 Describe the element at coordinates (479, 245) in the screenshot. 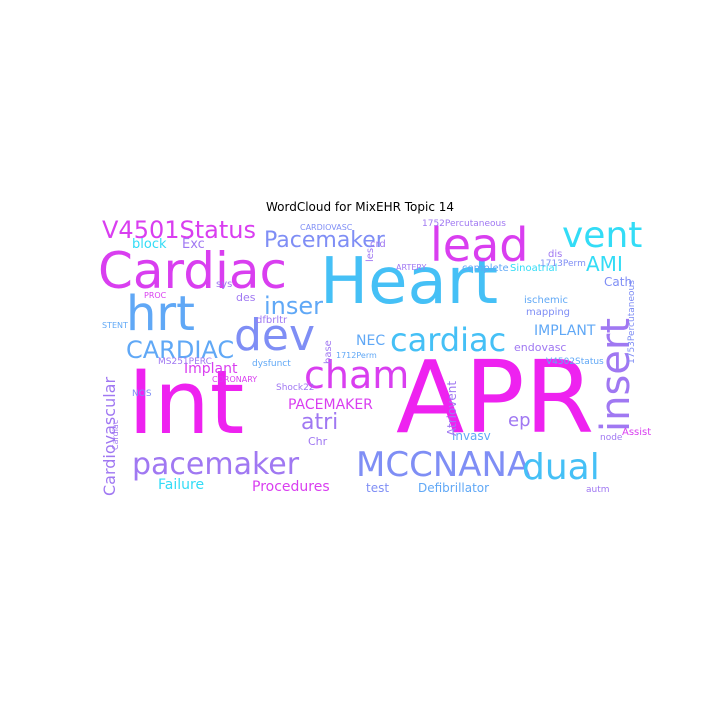

I see `word-lead: lead` at that location.